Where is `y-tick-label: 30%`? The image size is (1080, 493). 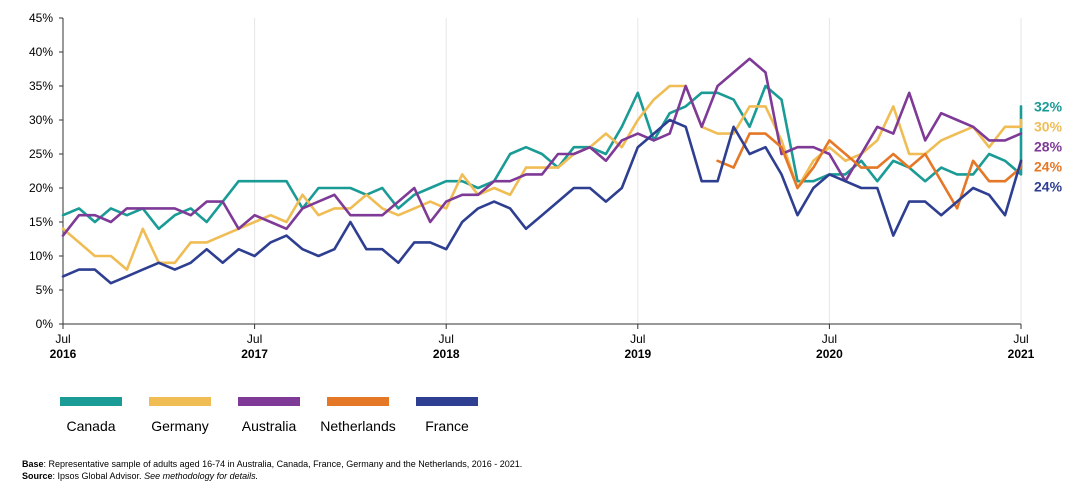
y-tick-label: 30% is located at coordinates (41, 120).